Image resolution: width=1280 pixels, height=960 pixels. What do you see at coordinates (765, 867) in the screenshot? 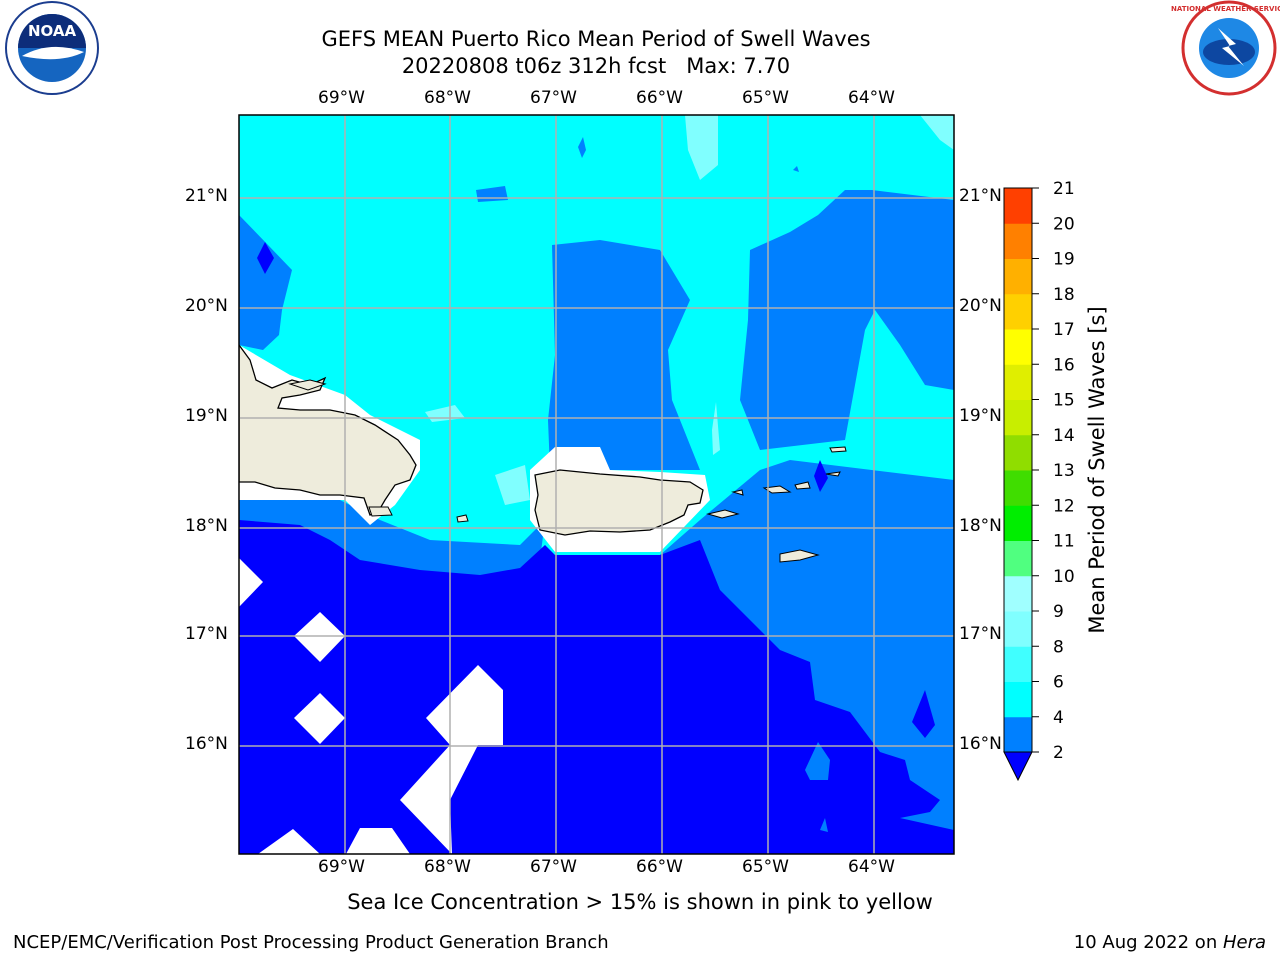
I see `lon-label-bottom: 65°W` at bounding box center [765, 867].